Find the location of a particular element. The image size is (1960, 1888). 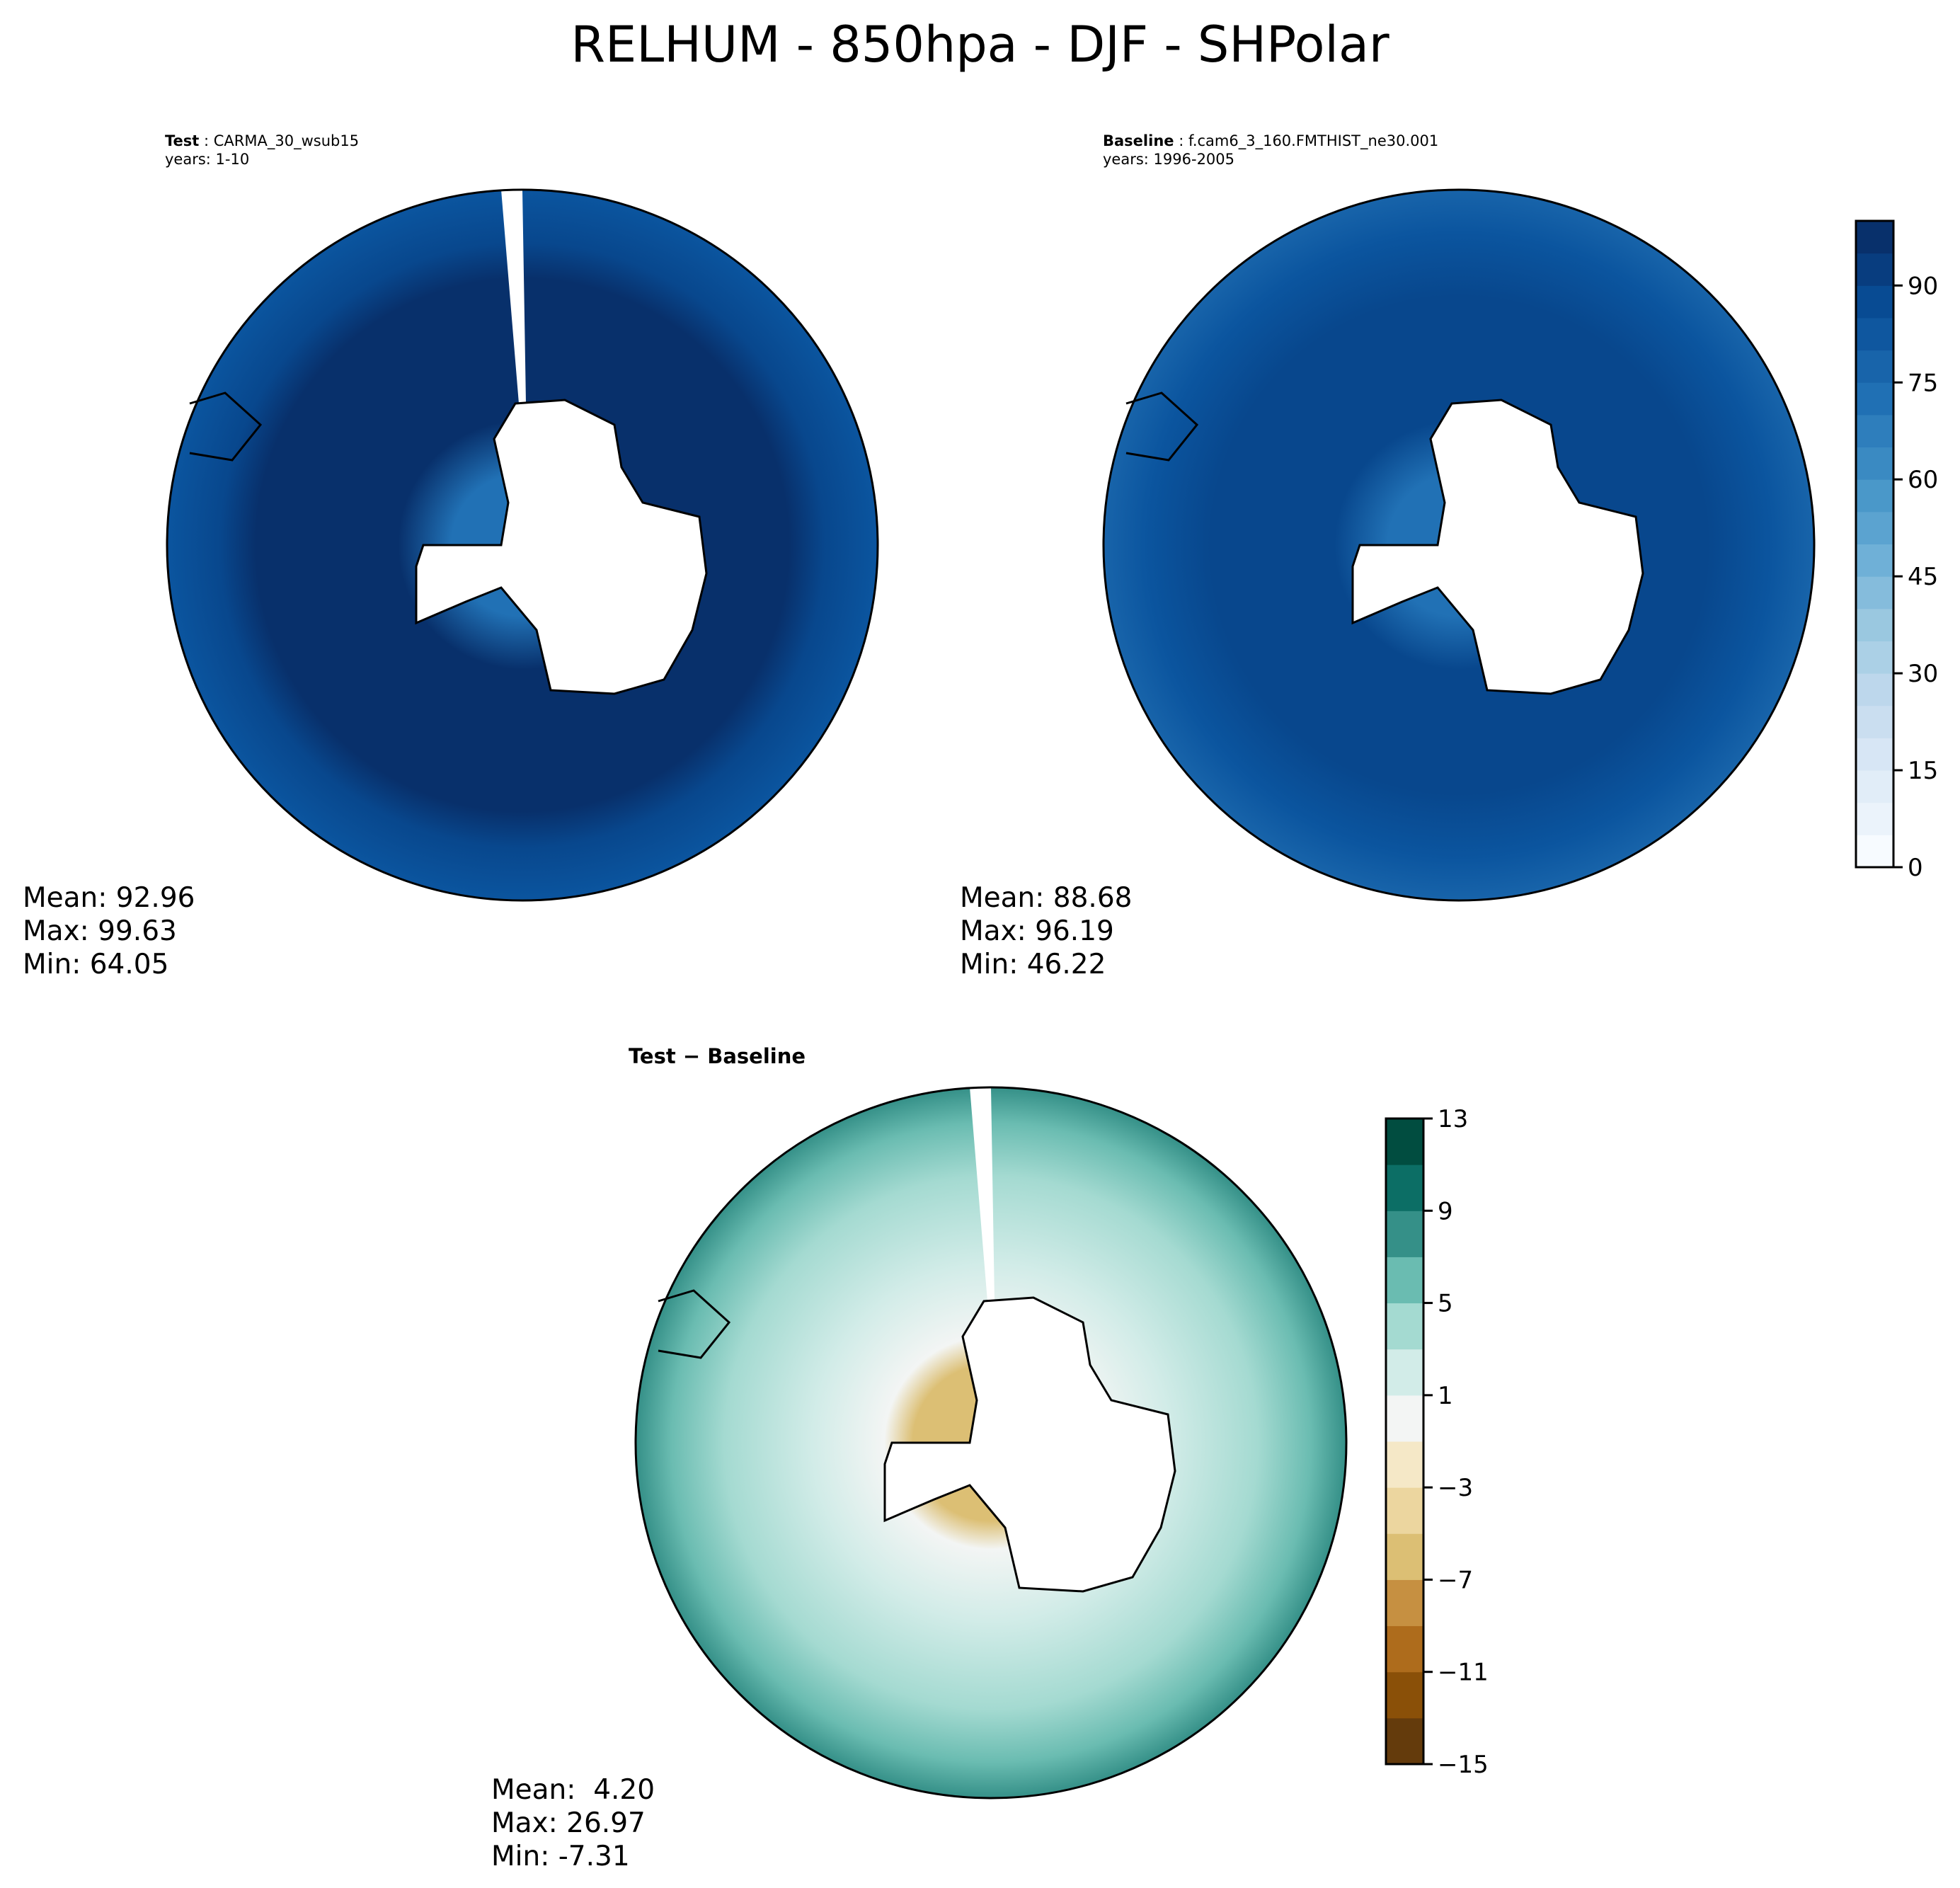

baseline-map-boundary is located at coordinates (1459, 545).